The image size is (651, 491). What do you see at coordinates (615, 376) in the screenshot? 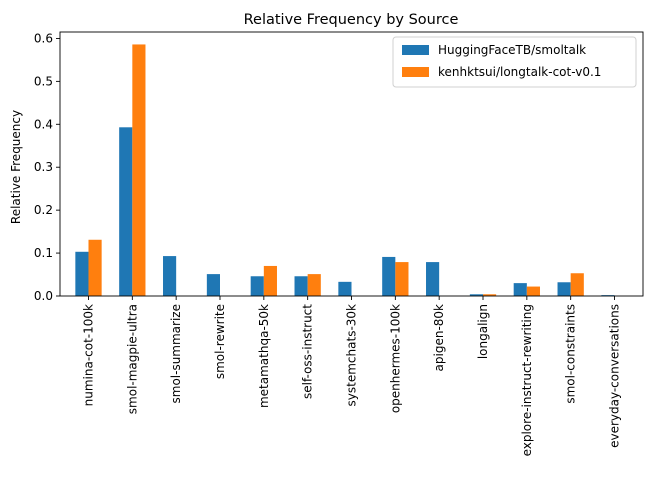
I see `x-tick-label: everyday-conversations` at bounding box center [615, 376].